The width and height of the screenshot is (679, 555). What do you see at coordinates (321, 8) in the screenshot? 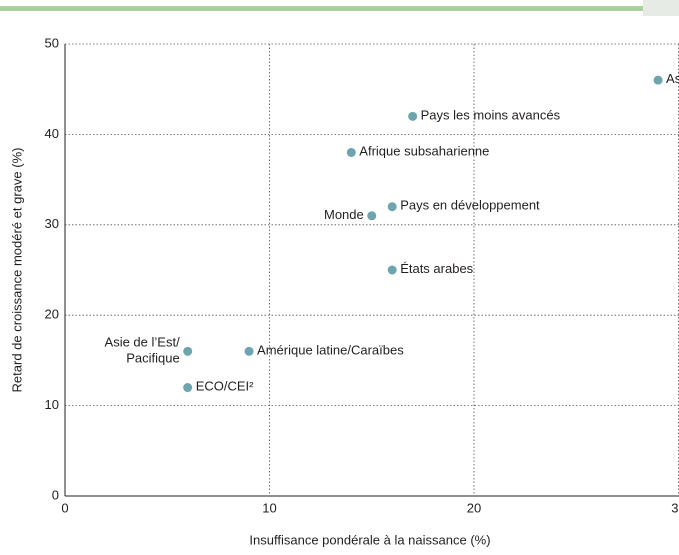
I see `header-bar` at bounding box center [321, 8].